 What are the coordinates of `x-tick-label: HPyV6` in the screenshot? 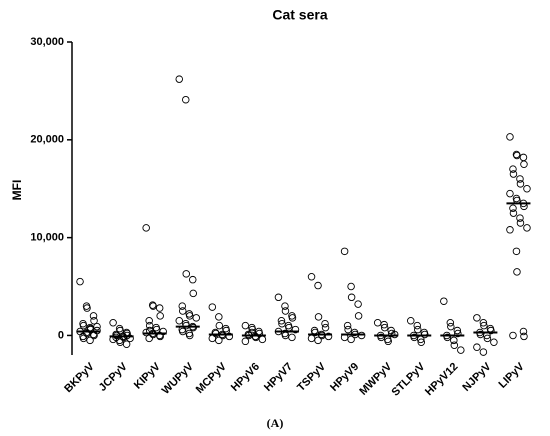 It's located at (245, 377).